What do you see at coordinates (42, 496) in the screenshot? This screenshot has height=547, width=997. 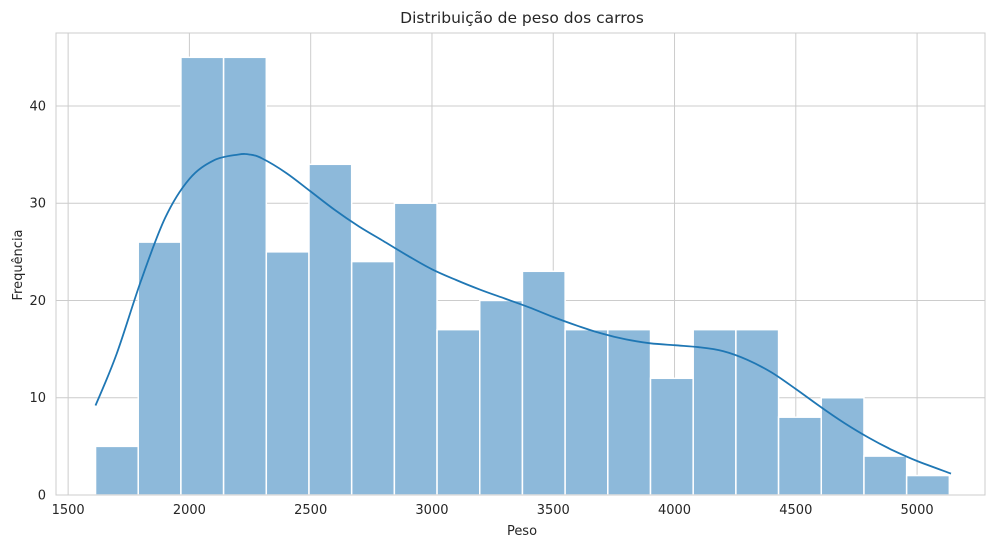 I see `y-tick-label: 0` at bounding box center [42, 496].